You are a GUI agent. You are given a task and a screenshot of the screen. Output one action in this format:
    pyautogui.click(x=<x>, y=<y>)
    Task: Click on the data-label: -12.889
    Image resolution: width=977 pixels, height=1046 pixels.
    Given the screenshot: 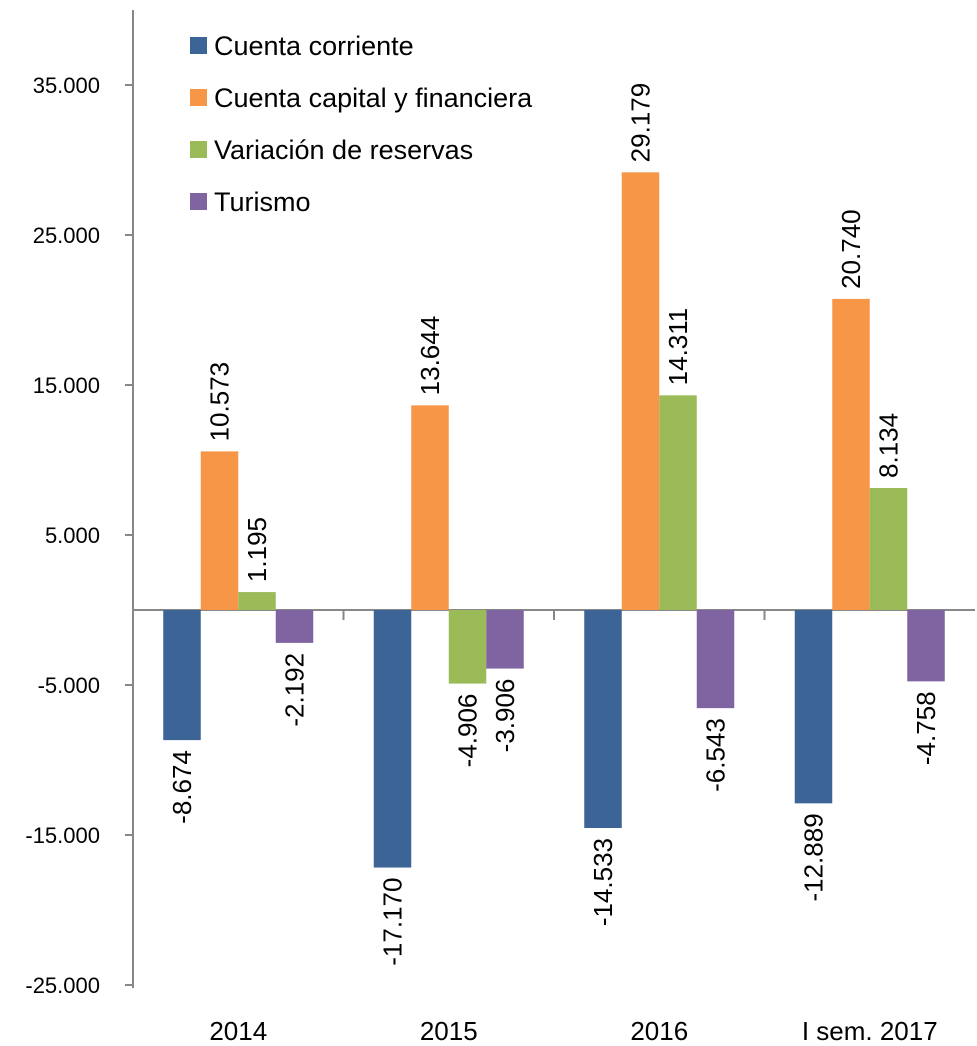 What is the action you would take?
    pyautogui.click(x=814, y=857)
    